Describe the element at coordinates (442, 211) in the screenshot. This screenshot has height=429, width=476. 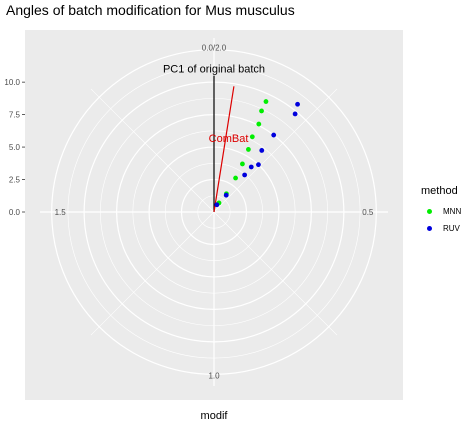
I see `legend-item-mnn: MNN` at that location.